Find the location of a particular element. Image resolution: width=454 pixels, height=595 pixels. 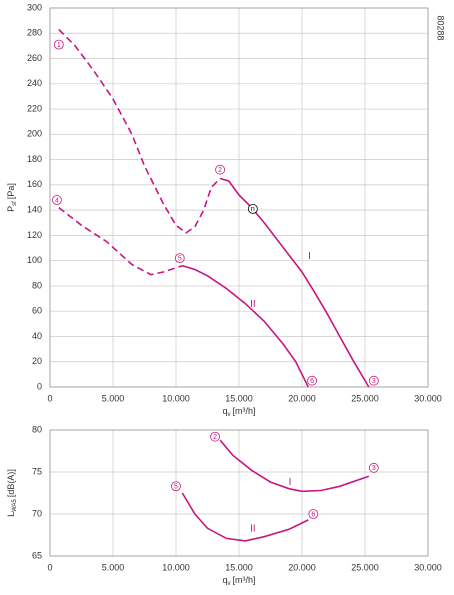

y-tick-label: 0 is located at coordinates (39, 386).